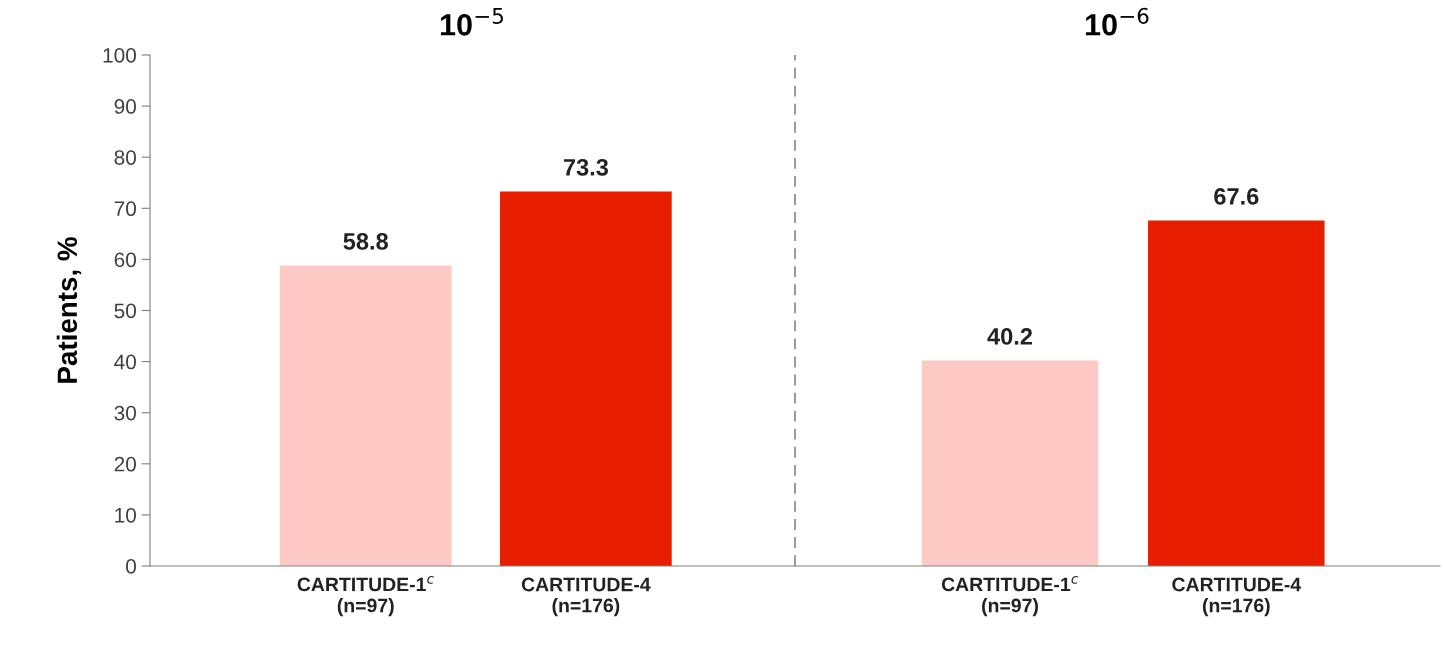 Image resolution: width=1443 pixels, height=646 pixels. I want to click on chart-title: 10$^{−6}$, so click(1117, 21).